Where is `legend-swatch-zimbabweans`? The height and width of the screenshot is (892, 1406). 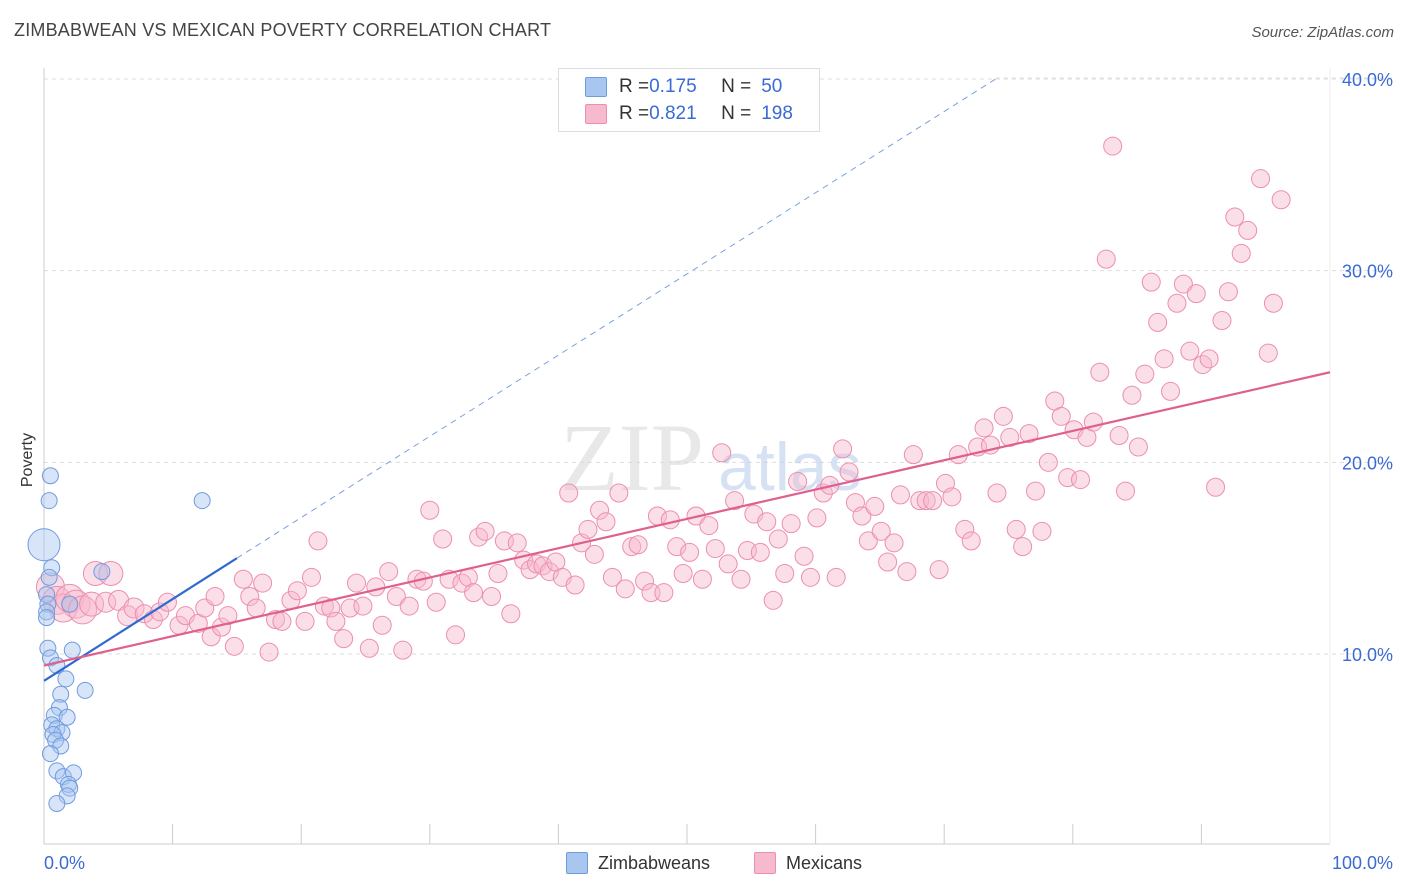 legend-swatch-zimbabweans is located at coordinates (596, 87).